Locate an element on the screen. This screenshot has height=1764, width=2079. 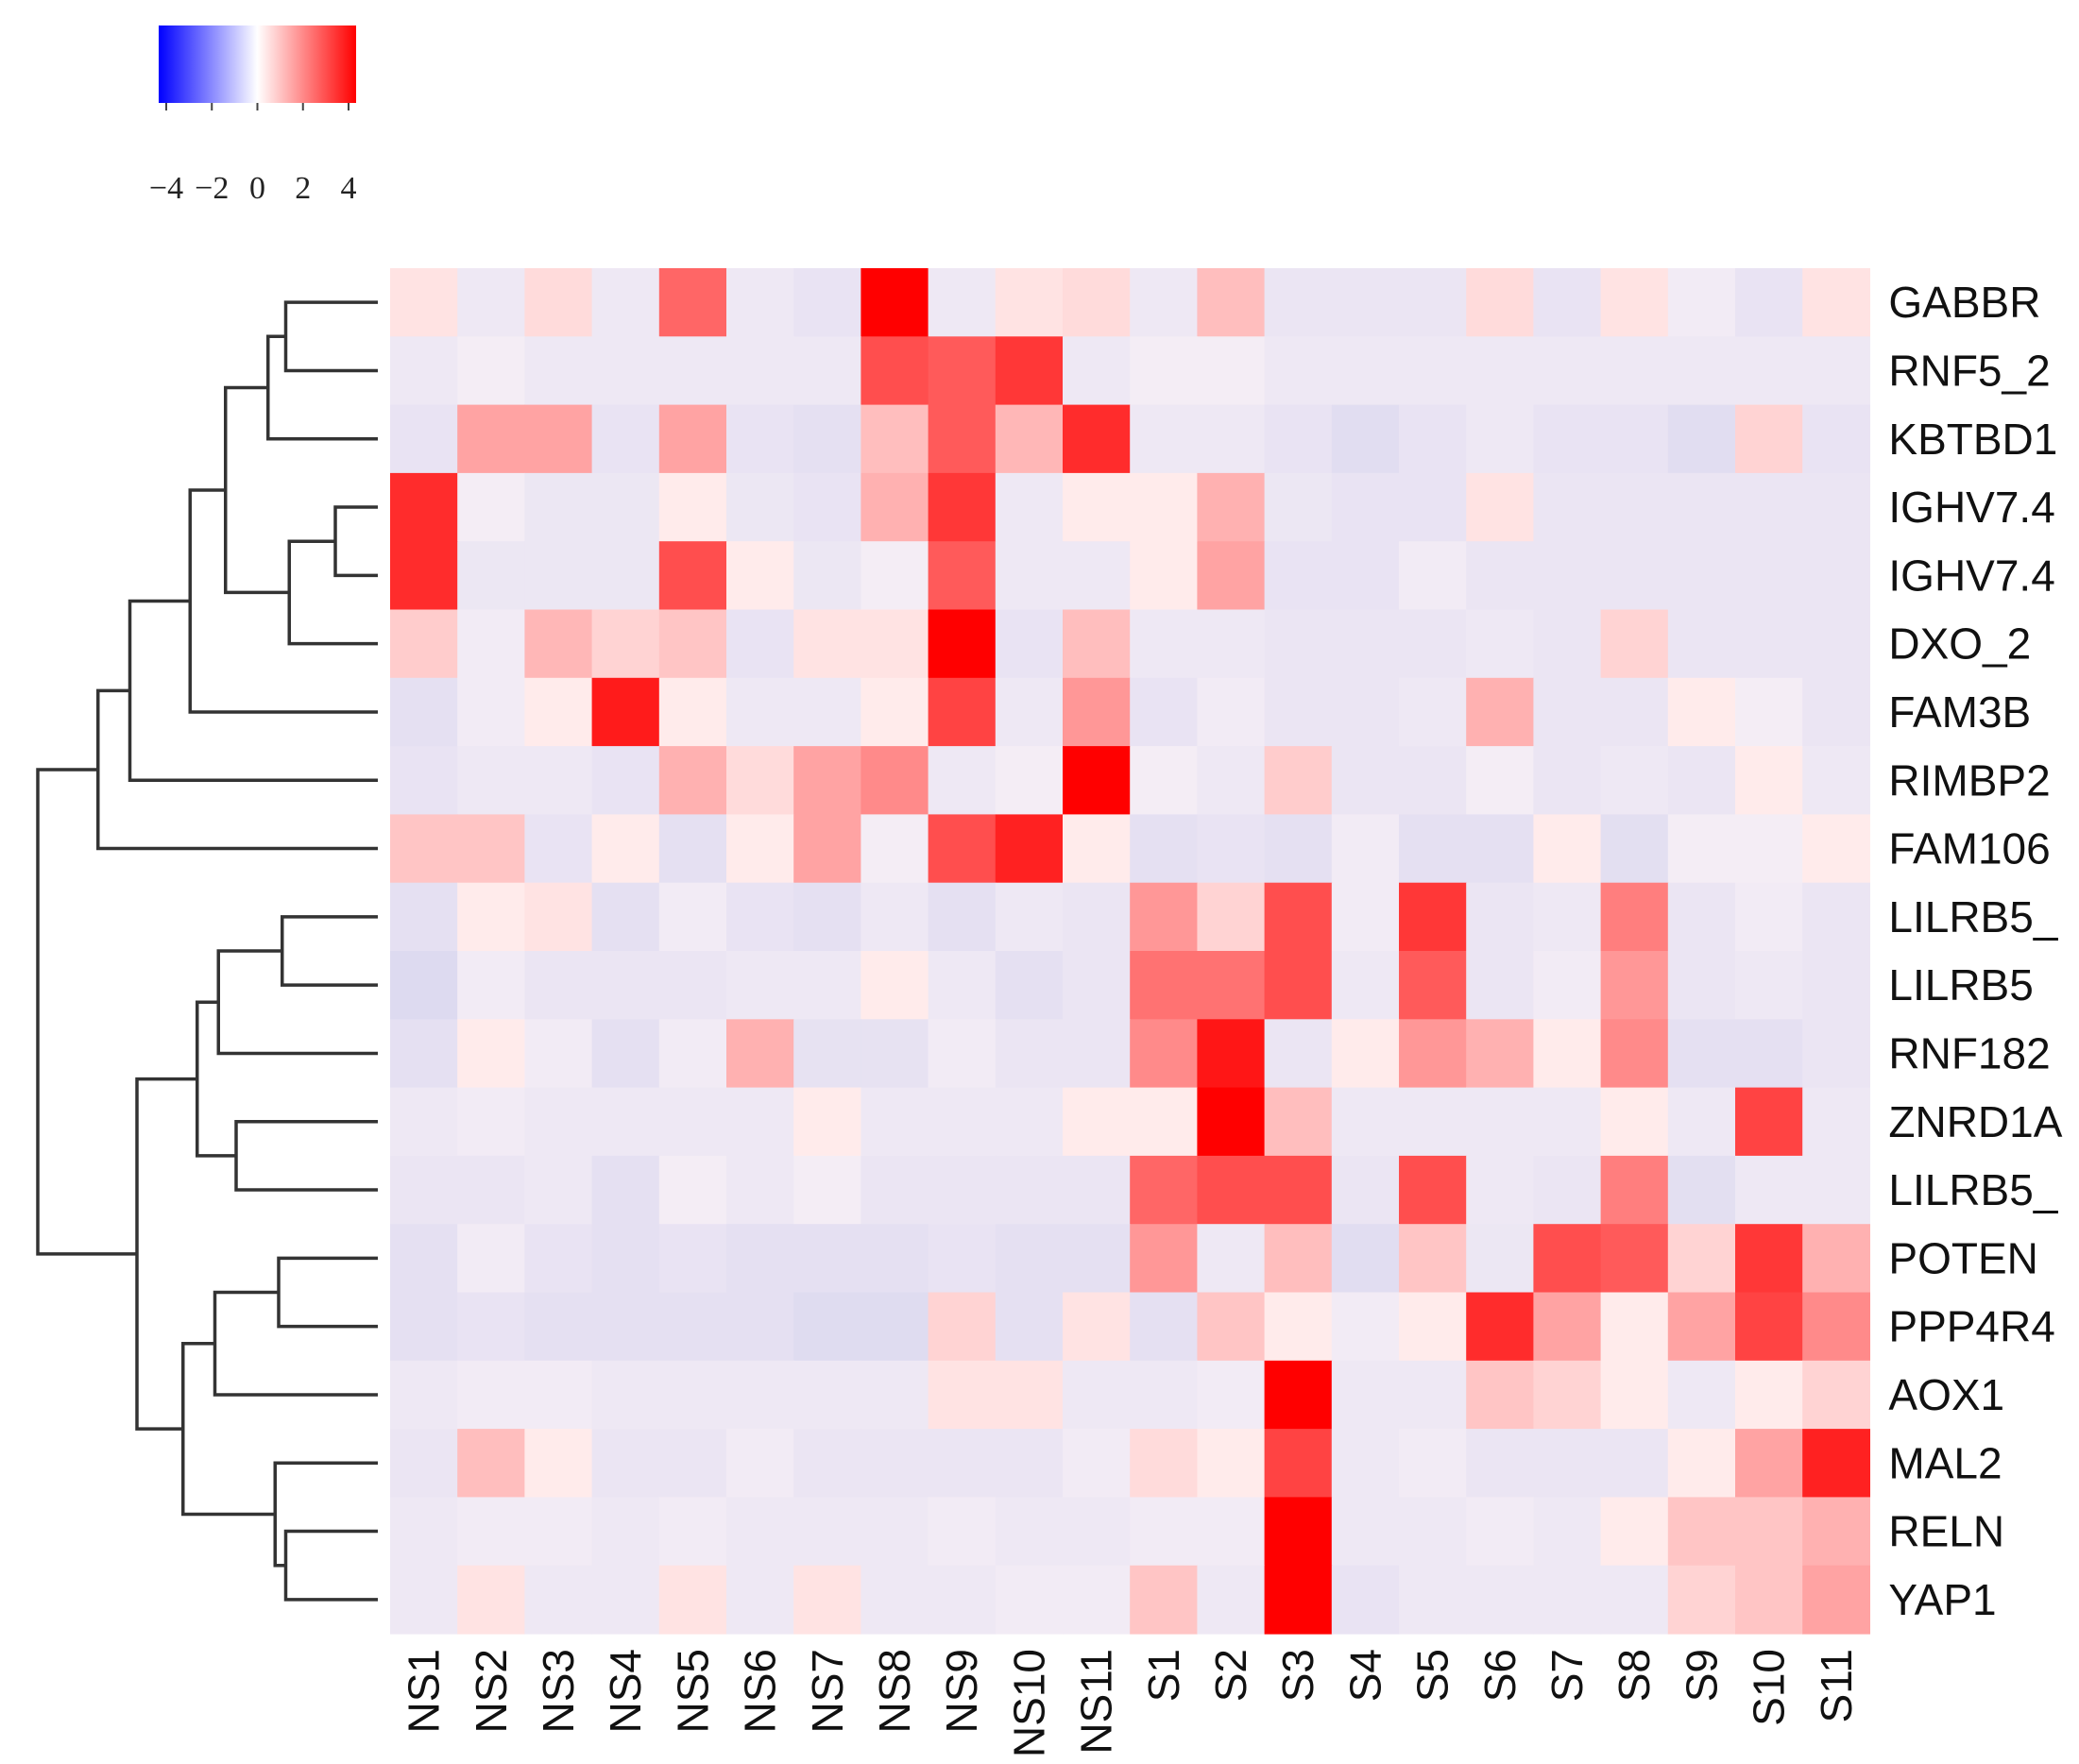
row-label: RIMBP2 is located at coordinates (1969, 780).